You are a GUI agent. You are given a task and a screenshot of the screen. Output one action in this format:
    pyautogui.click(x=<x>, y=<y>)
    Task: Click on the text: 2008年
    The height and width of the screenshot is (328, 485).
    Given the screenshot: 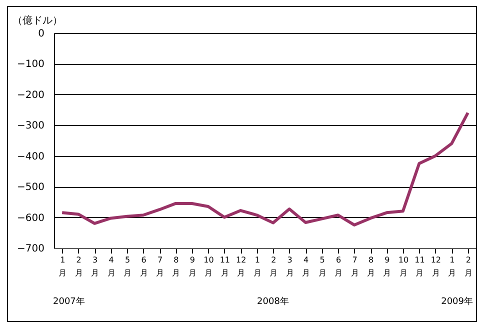 What is the action you would take?
    pyautogui.click(x=273, y=302)
    